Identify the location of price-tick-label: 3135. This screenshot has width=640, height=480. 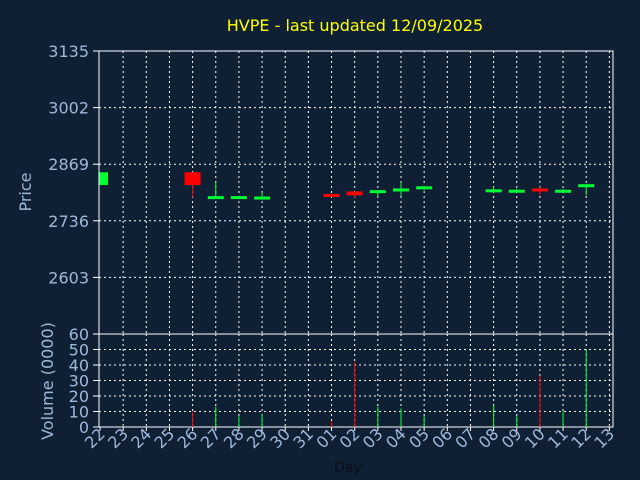
(68, 51).